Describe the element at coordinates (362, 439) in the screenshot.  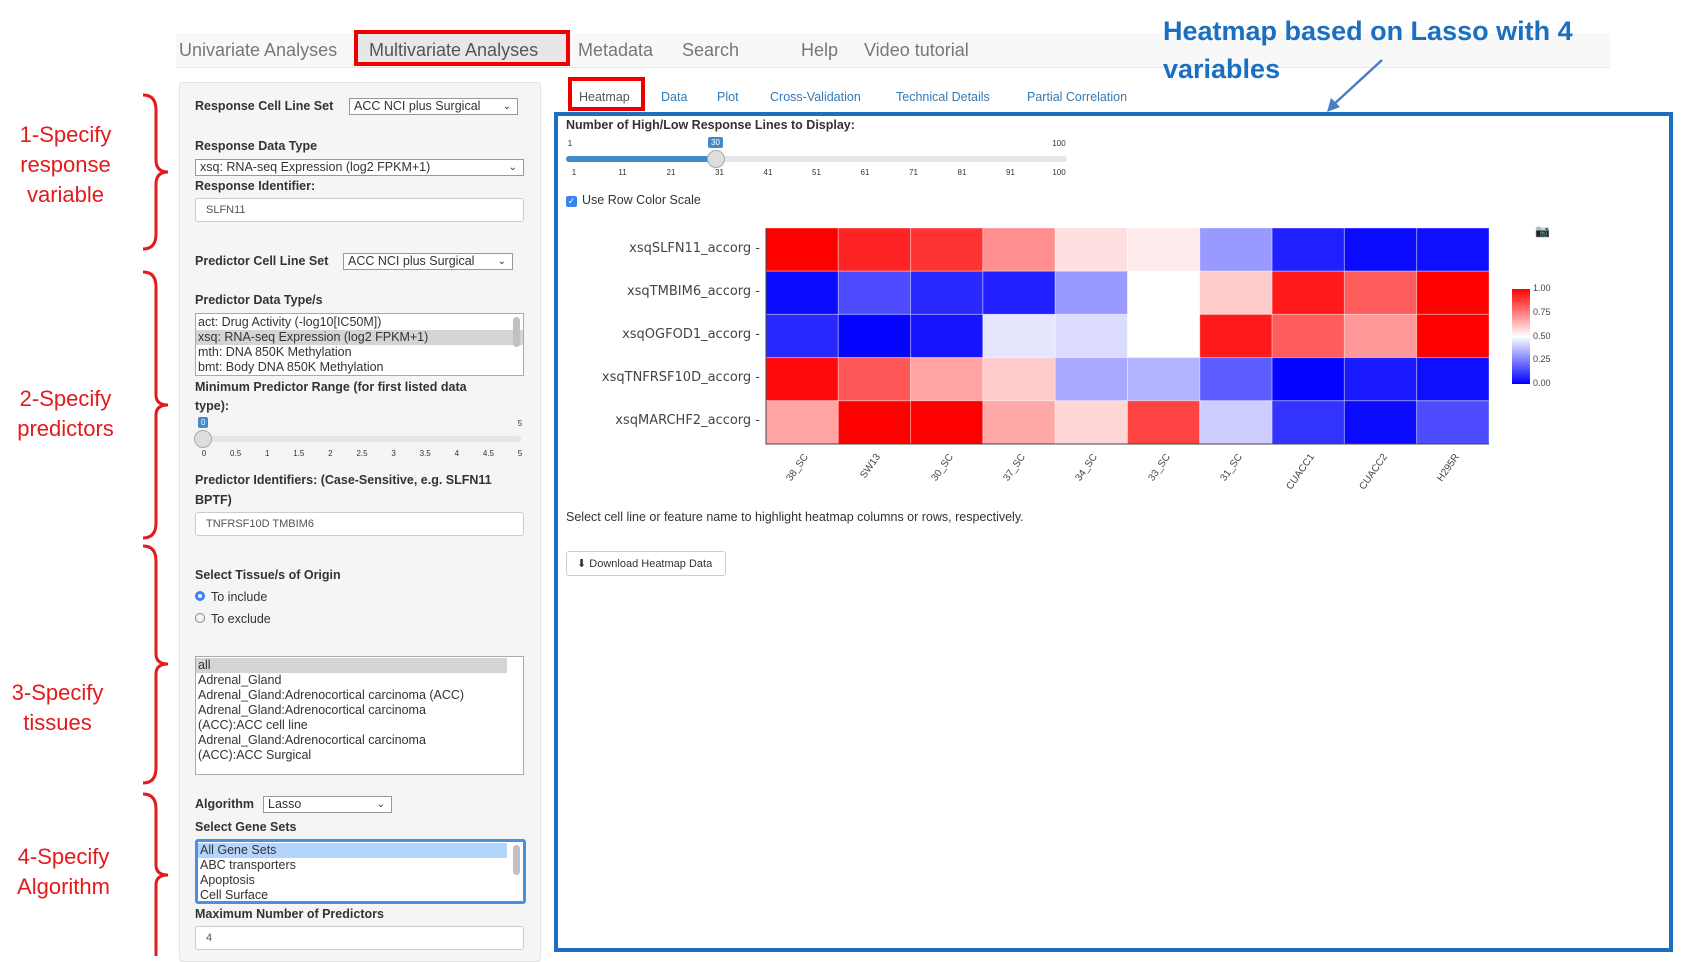
I see `min-range-slider-track` at that location.